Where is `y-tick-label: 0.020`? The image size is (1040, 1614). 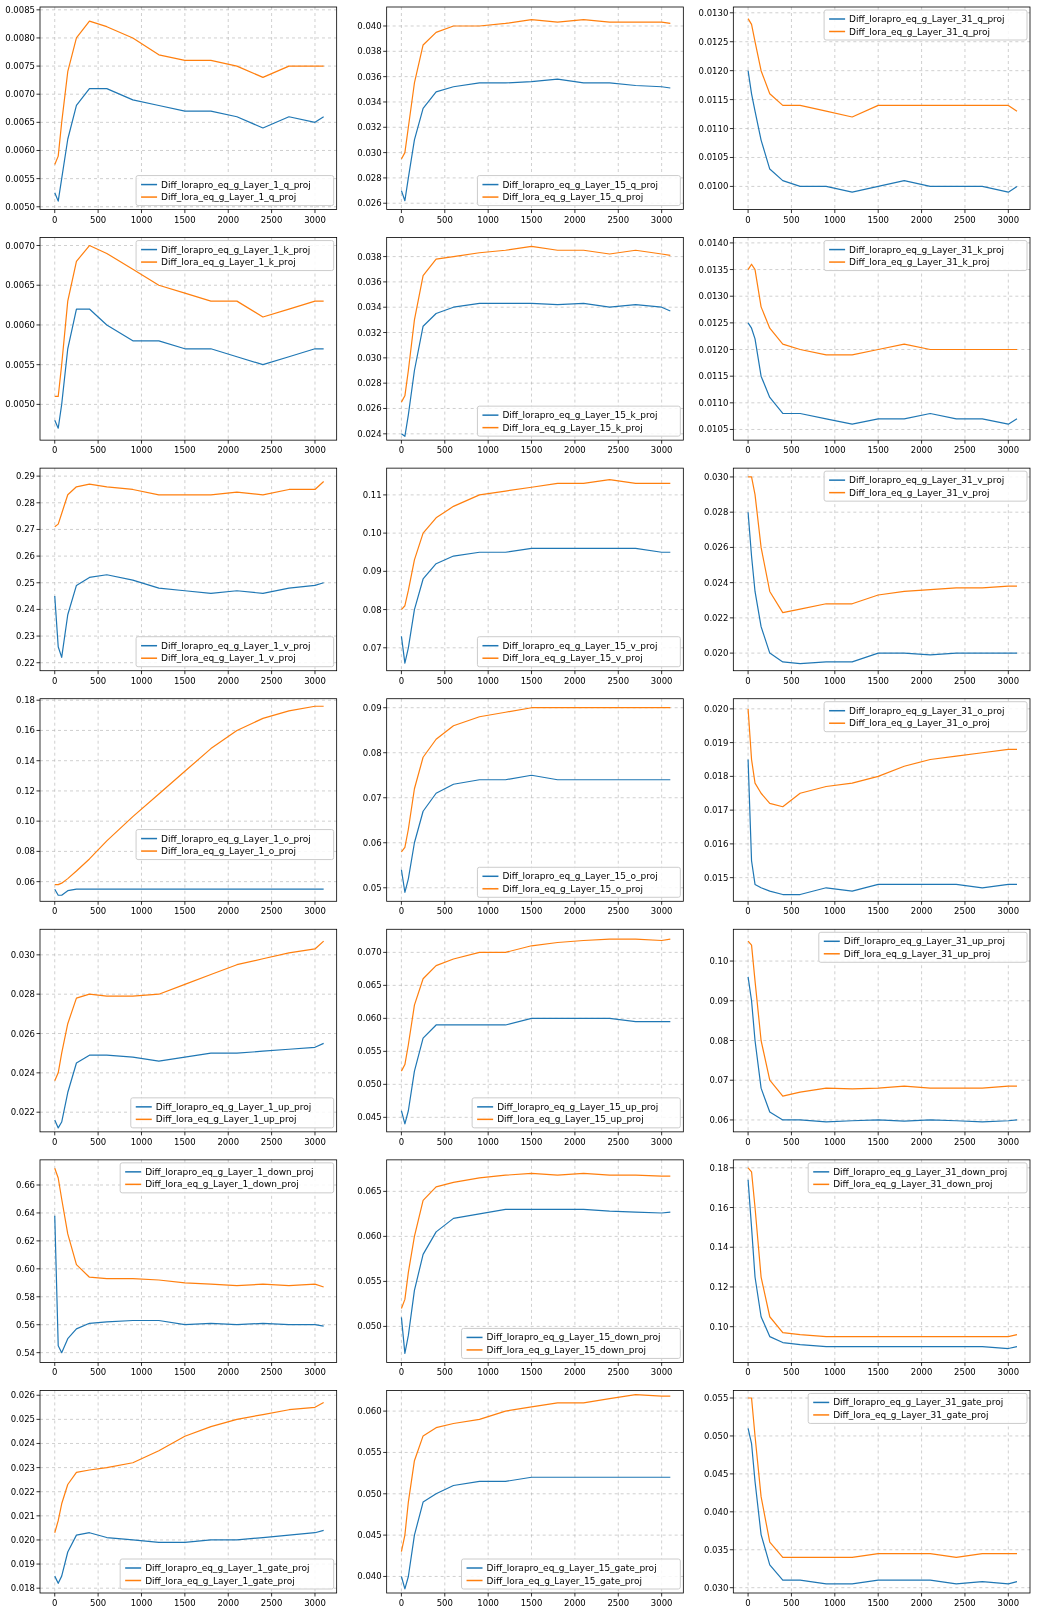 y-tick-label: 0.020 is located at coordinates (716, 653).